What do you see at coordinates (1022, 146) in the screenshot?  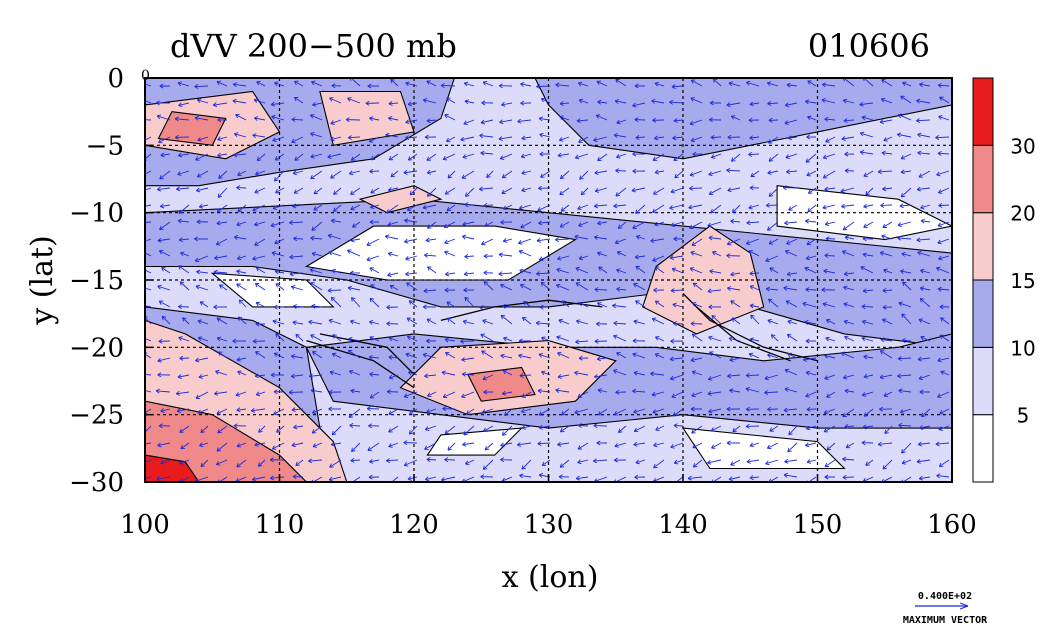 I see `colorbar-label: 30` at bounding box center [1022, 146].